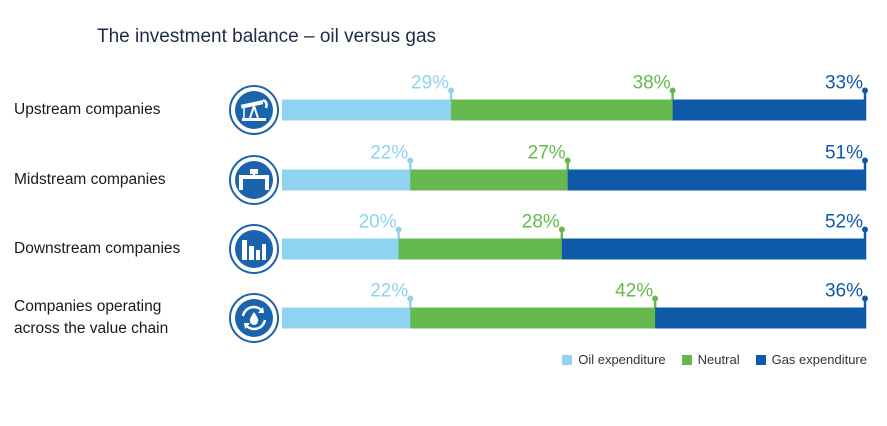 The image size is (887, 426). I want to click on data-label: 38%, so click(652, 83).